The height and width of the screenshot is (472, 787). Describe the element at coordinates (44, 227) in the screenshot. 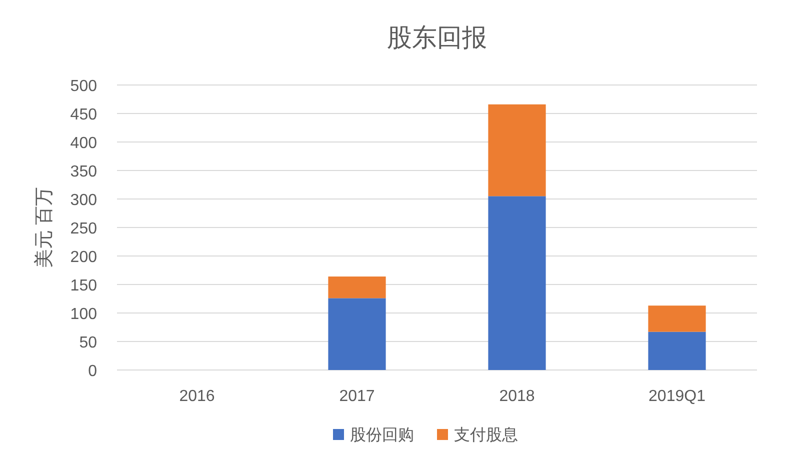

I see `y-axis-title: 美元 百万` at that location.